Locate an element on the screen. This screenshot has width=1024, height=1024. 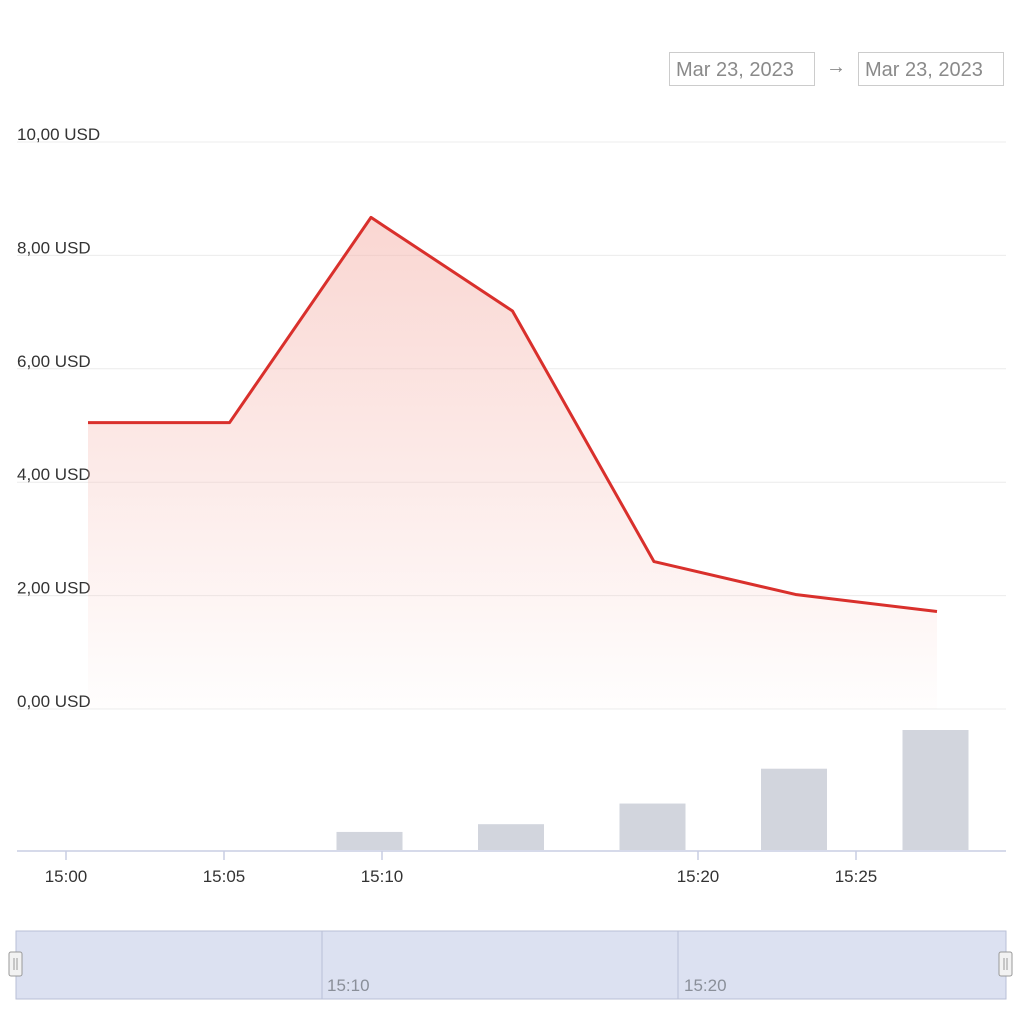
x-tick-label: 15:05 is located at coordinates (224, 876).